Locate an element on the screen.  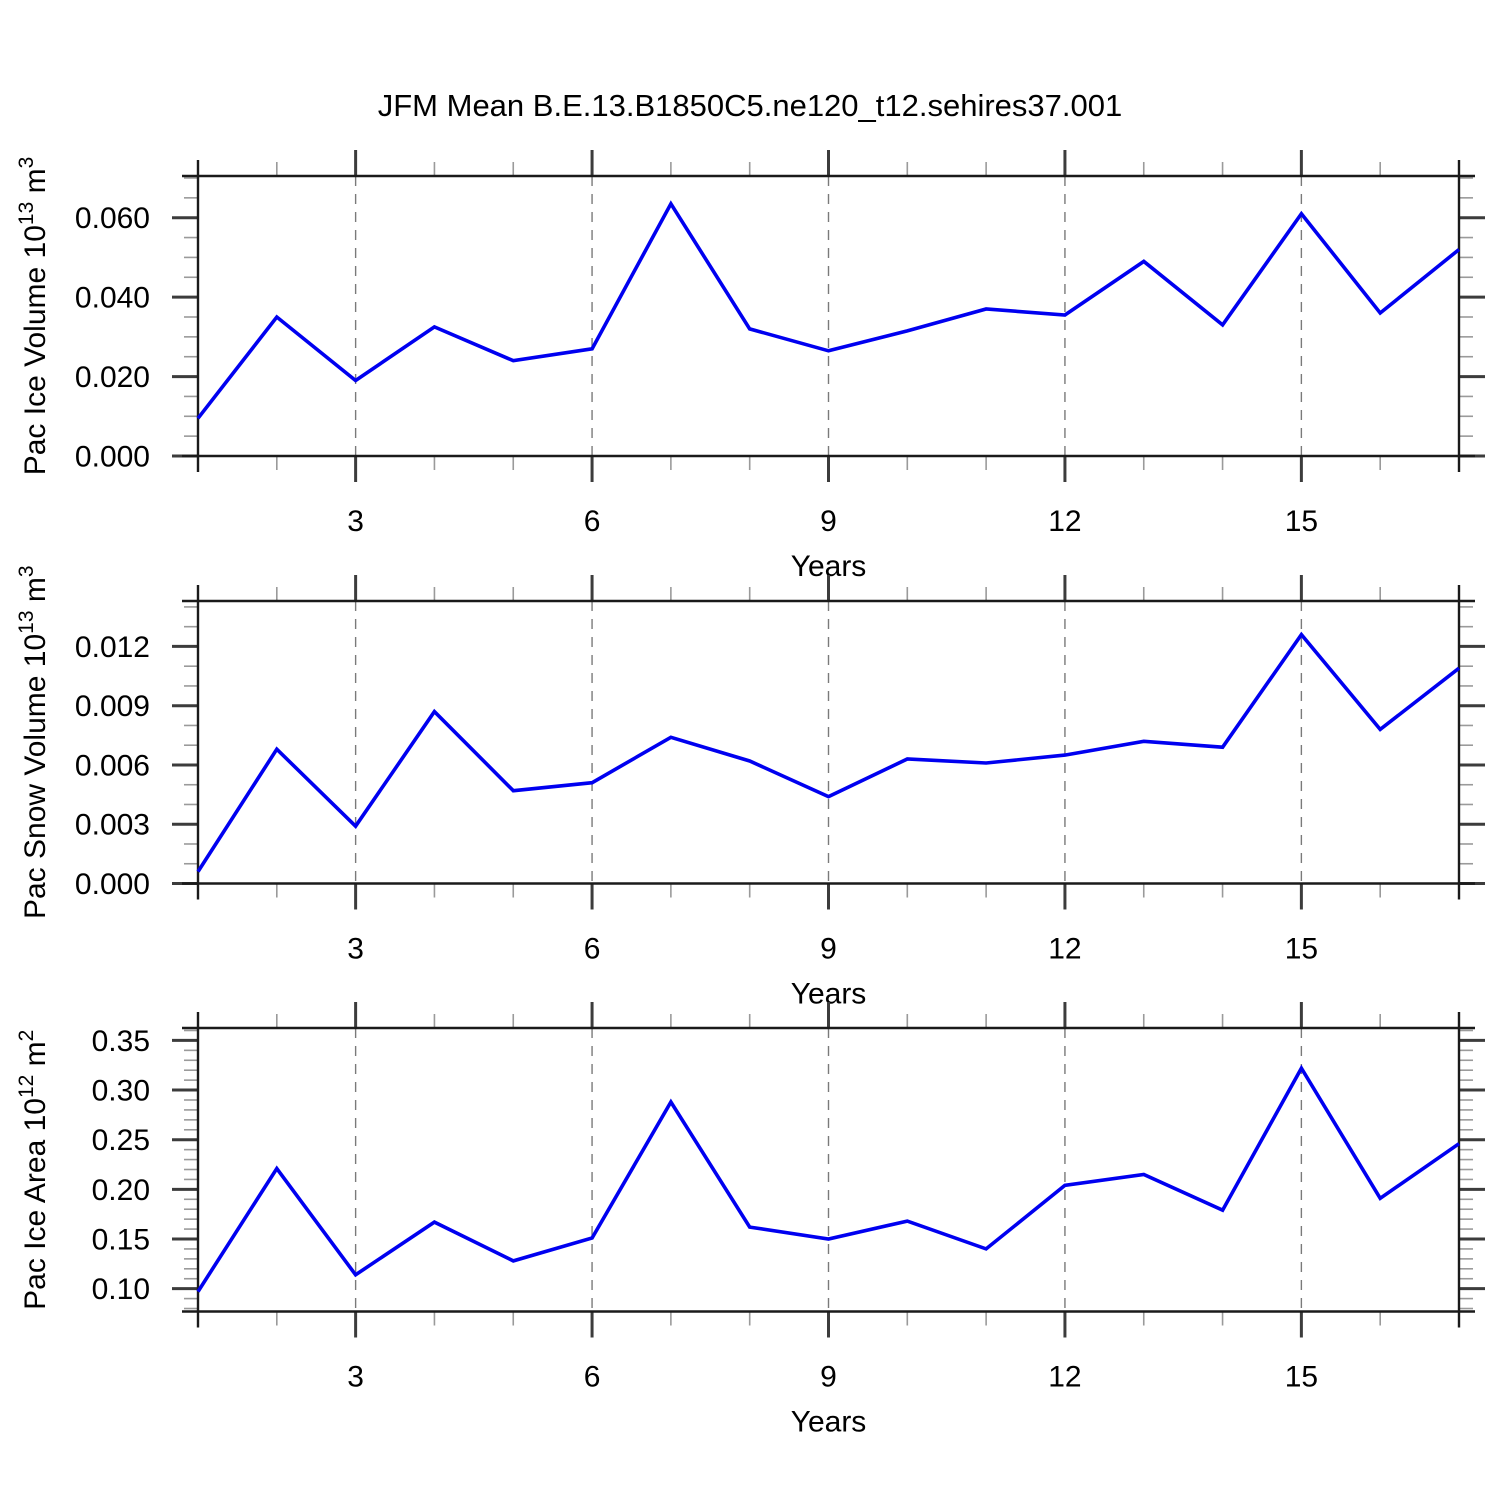
y-axis-title: Pac Ice Area 1012​ m2​ is located at coordinates (33, 1170).